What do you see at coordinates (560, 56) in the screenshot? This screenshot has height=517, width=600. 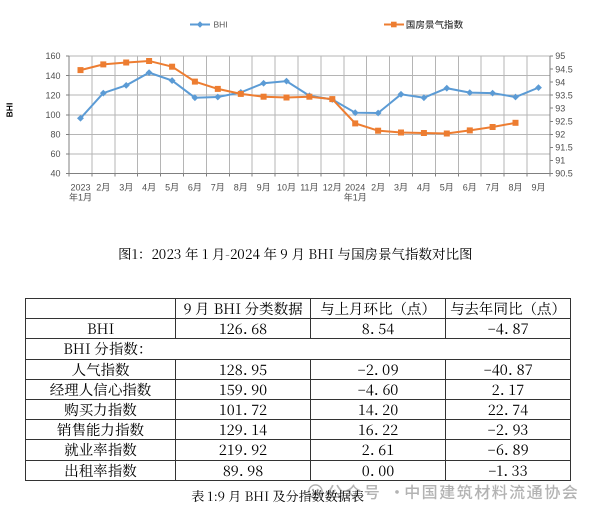 I see `svg-text: 95` at bounding box center [560, 56].